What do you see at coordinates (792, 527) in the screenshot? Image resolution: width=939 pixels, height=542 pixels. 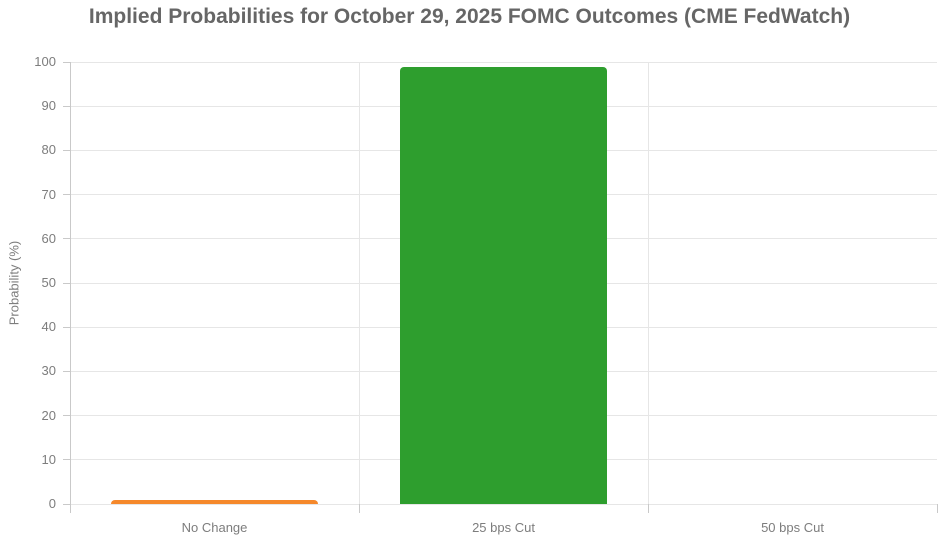 I see `x-tick-label-50-bps-cut: 50 bps Cut` at bounding box center [792, 527].